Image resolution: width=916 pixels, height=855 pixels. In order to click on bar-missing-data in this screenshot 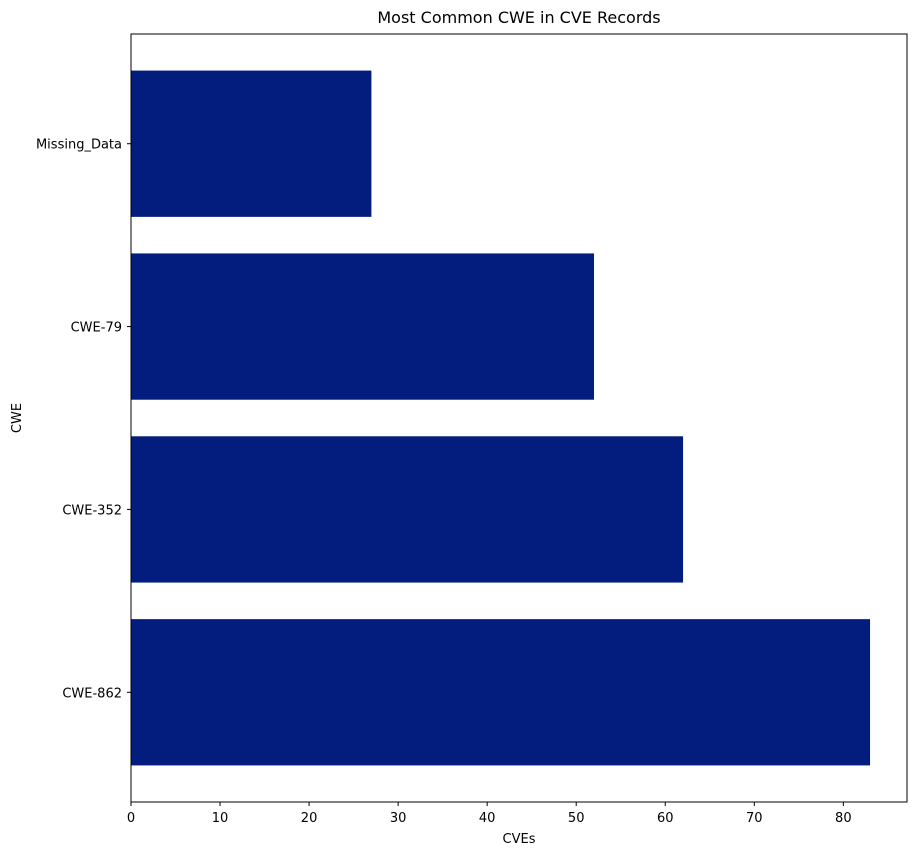, I will do `click(251, 143)`.